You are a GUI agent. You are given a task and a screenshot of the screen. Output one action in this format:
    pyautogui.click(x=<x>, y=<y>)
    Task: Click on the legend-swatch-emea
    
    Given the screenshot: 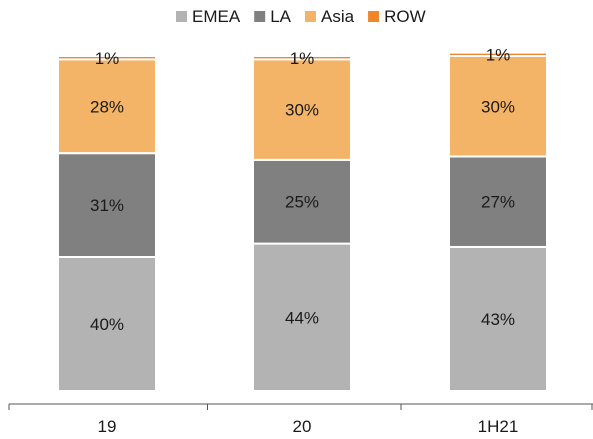 What is the action you would take?
    pyautogui.click(x=181, y=16)
    